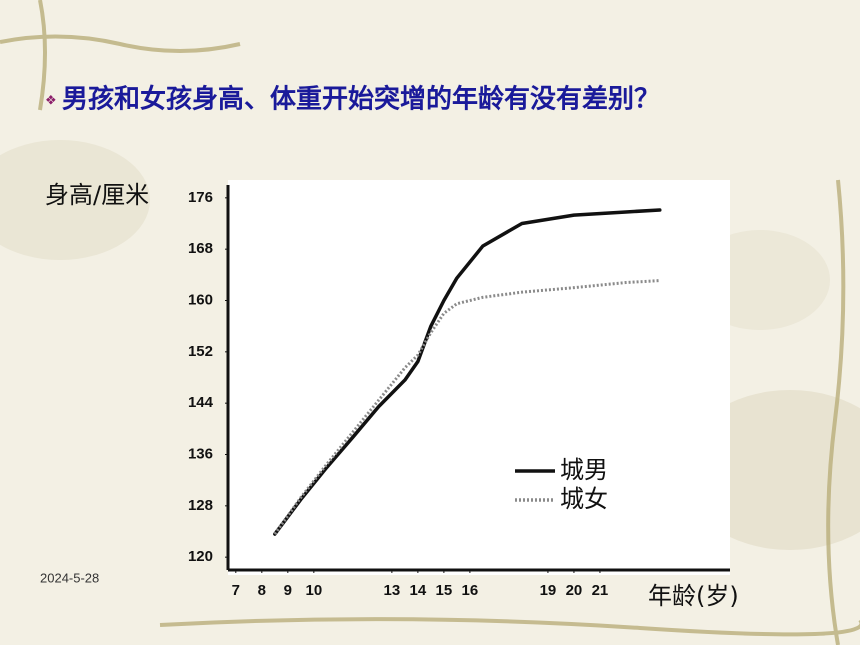 The width and height of the screenshot is (860, 645). I want to click on x-tick-label: 20, so click(574, 590).